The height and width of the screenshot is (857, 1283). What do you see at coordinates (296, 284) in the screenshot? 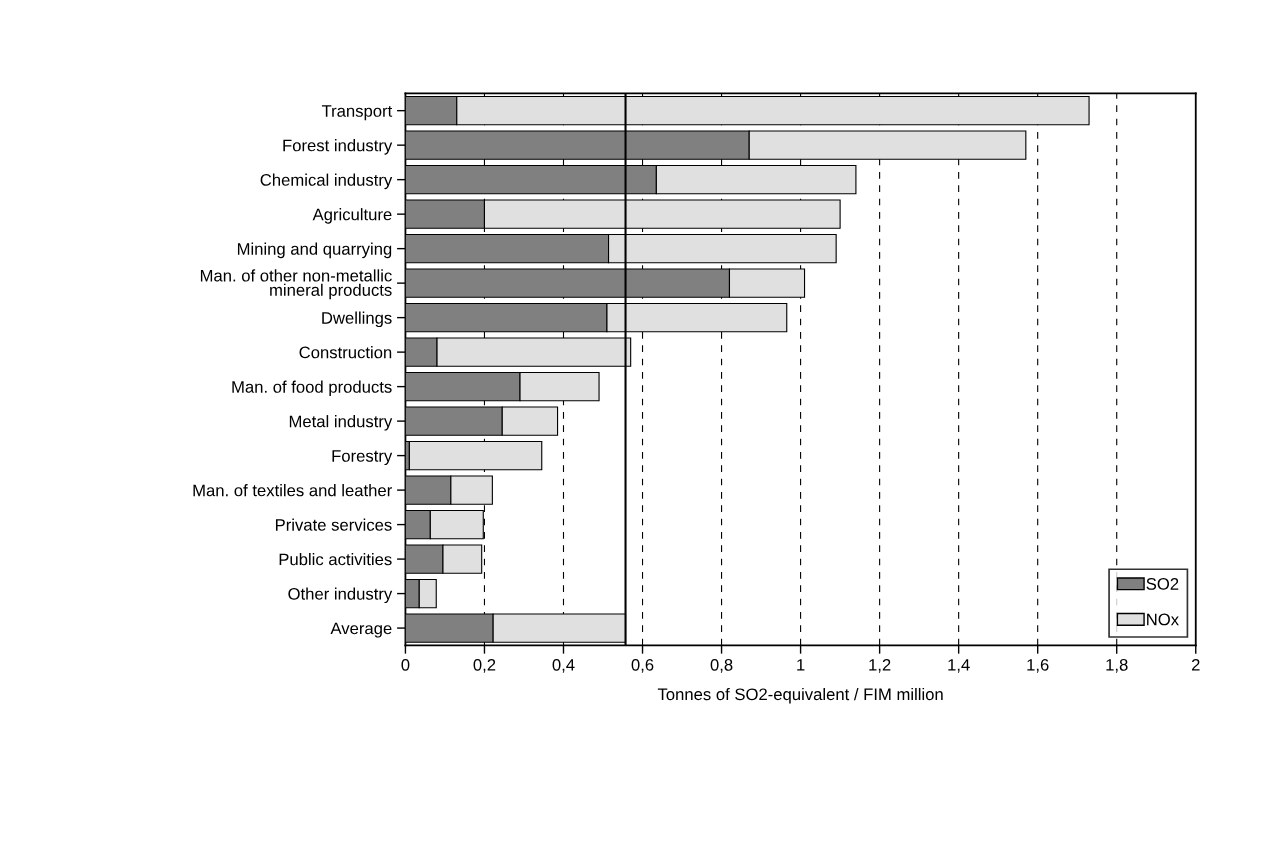
I see `y-tick-label: Man. of other non-metallic mineral products` at bounding box center [296, 284].